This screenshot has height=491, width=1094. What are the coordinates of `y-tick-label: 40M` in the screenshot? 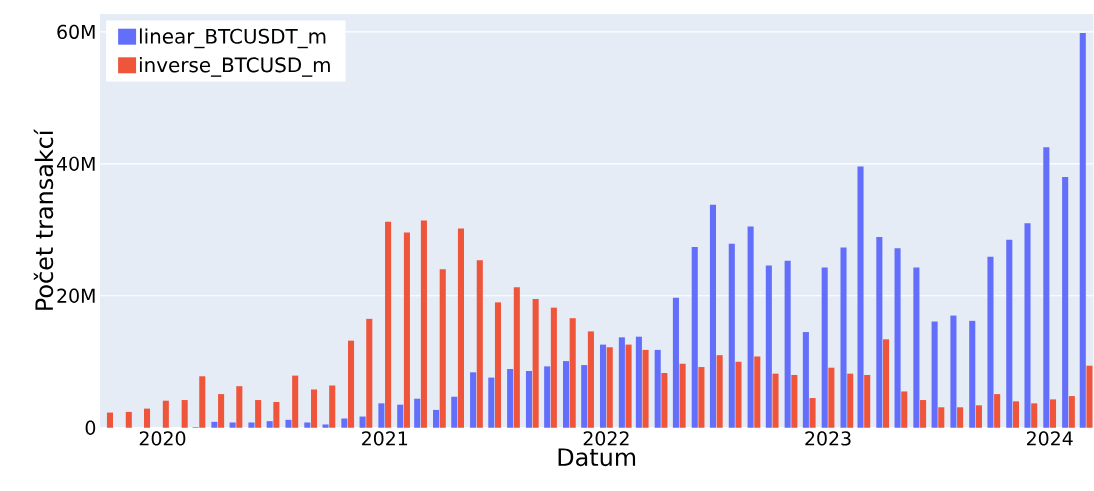 It's located at (75, 164).